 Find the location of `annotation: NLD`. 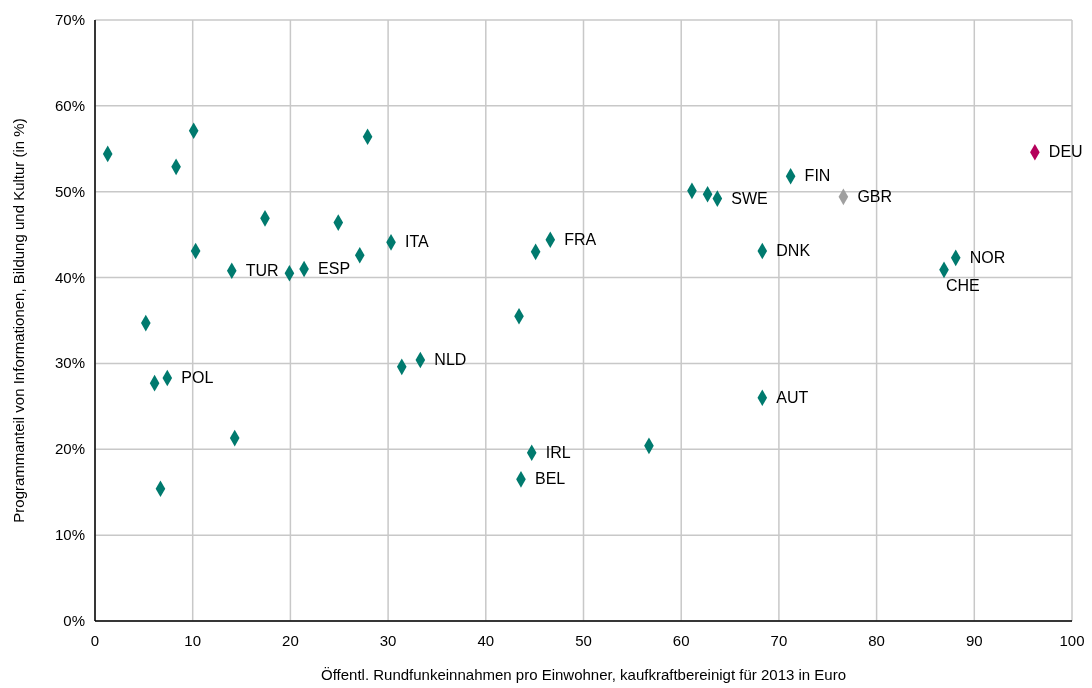

annotation: NLD is located at coordinates (450, 359).